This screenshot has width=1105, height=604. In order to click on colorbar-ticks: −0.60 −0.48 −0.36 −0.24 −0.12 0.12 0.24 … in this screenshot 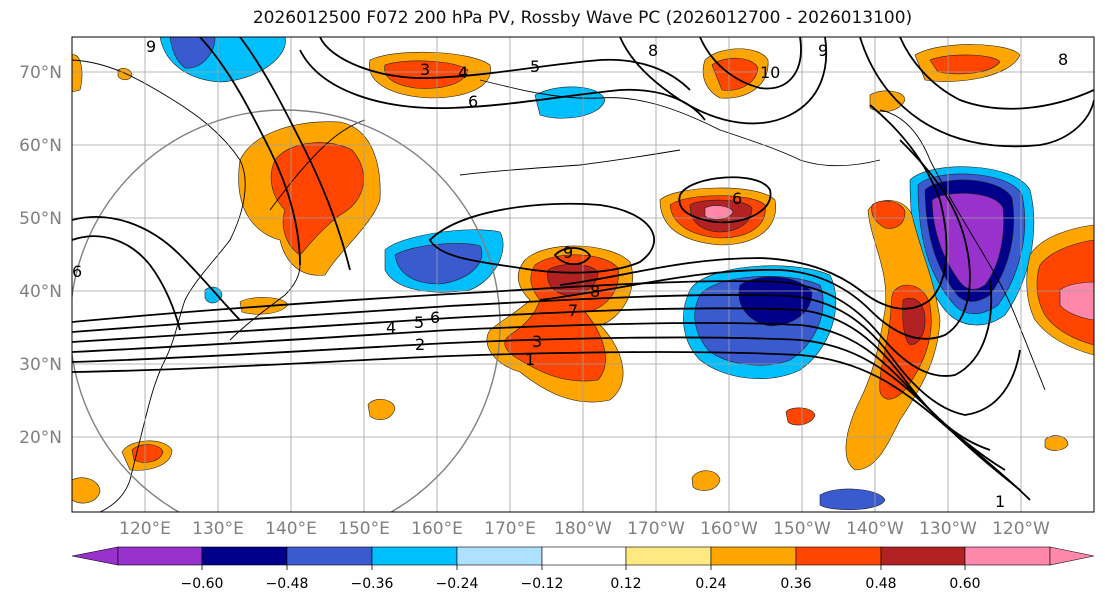, I will do `click(581, 584)`.